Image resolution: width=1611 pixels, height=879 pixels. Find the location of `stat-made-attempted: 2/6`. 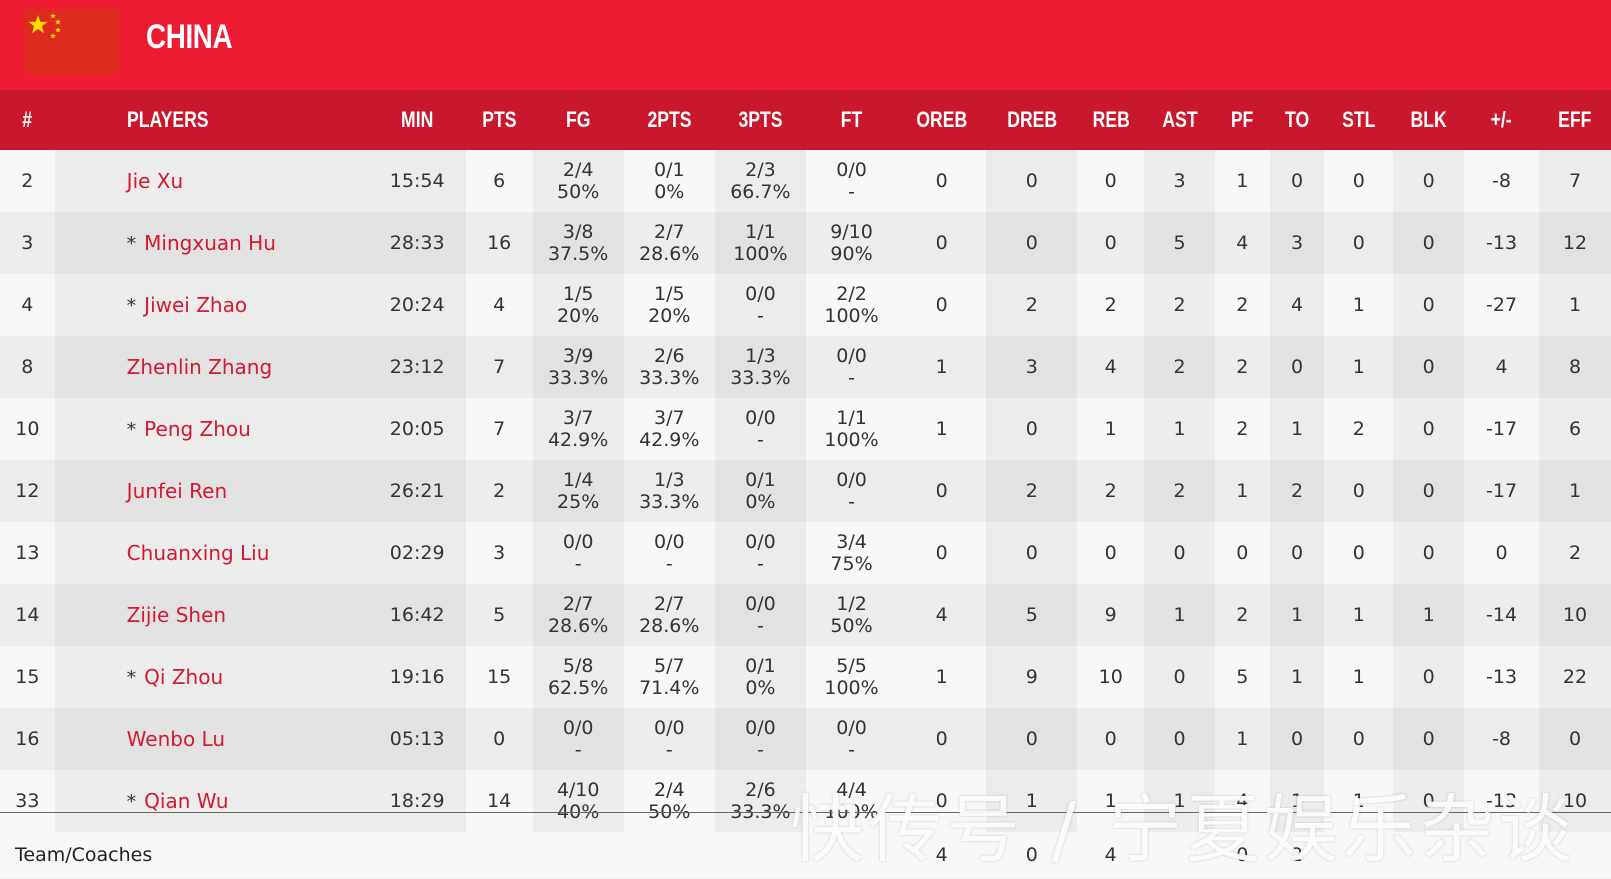

stat-made-attempted: 2/6 is located at coordinates (760, 790).